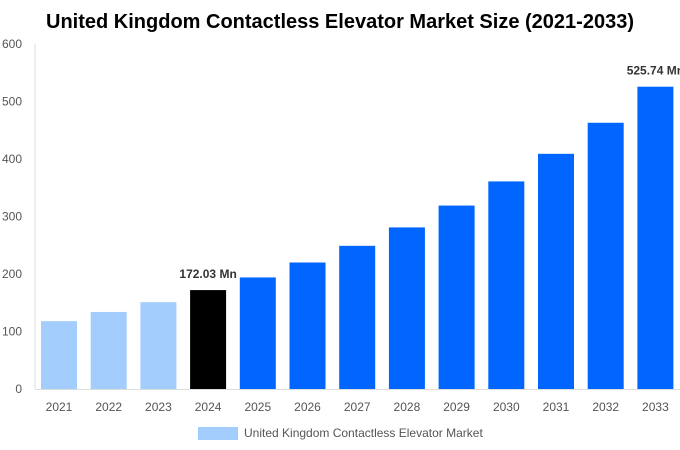 This screenshot has width=680, height=450. Describe the element at coordinates (59, 355) in the screenshot. I see `bar-2021` at that location.